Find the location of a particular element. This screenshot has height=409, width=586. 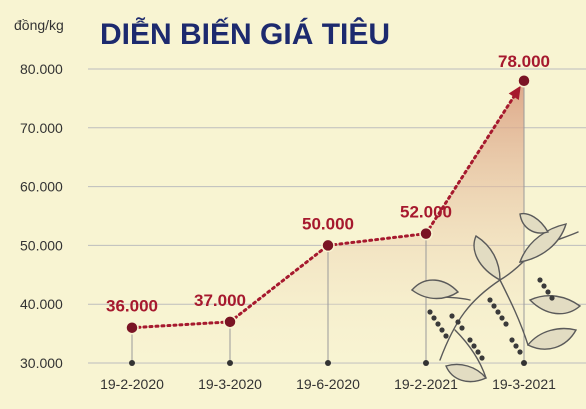

y-tick-label-4: 70.000 is located at coordinates (41, 128).